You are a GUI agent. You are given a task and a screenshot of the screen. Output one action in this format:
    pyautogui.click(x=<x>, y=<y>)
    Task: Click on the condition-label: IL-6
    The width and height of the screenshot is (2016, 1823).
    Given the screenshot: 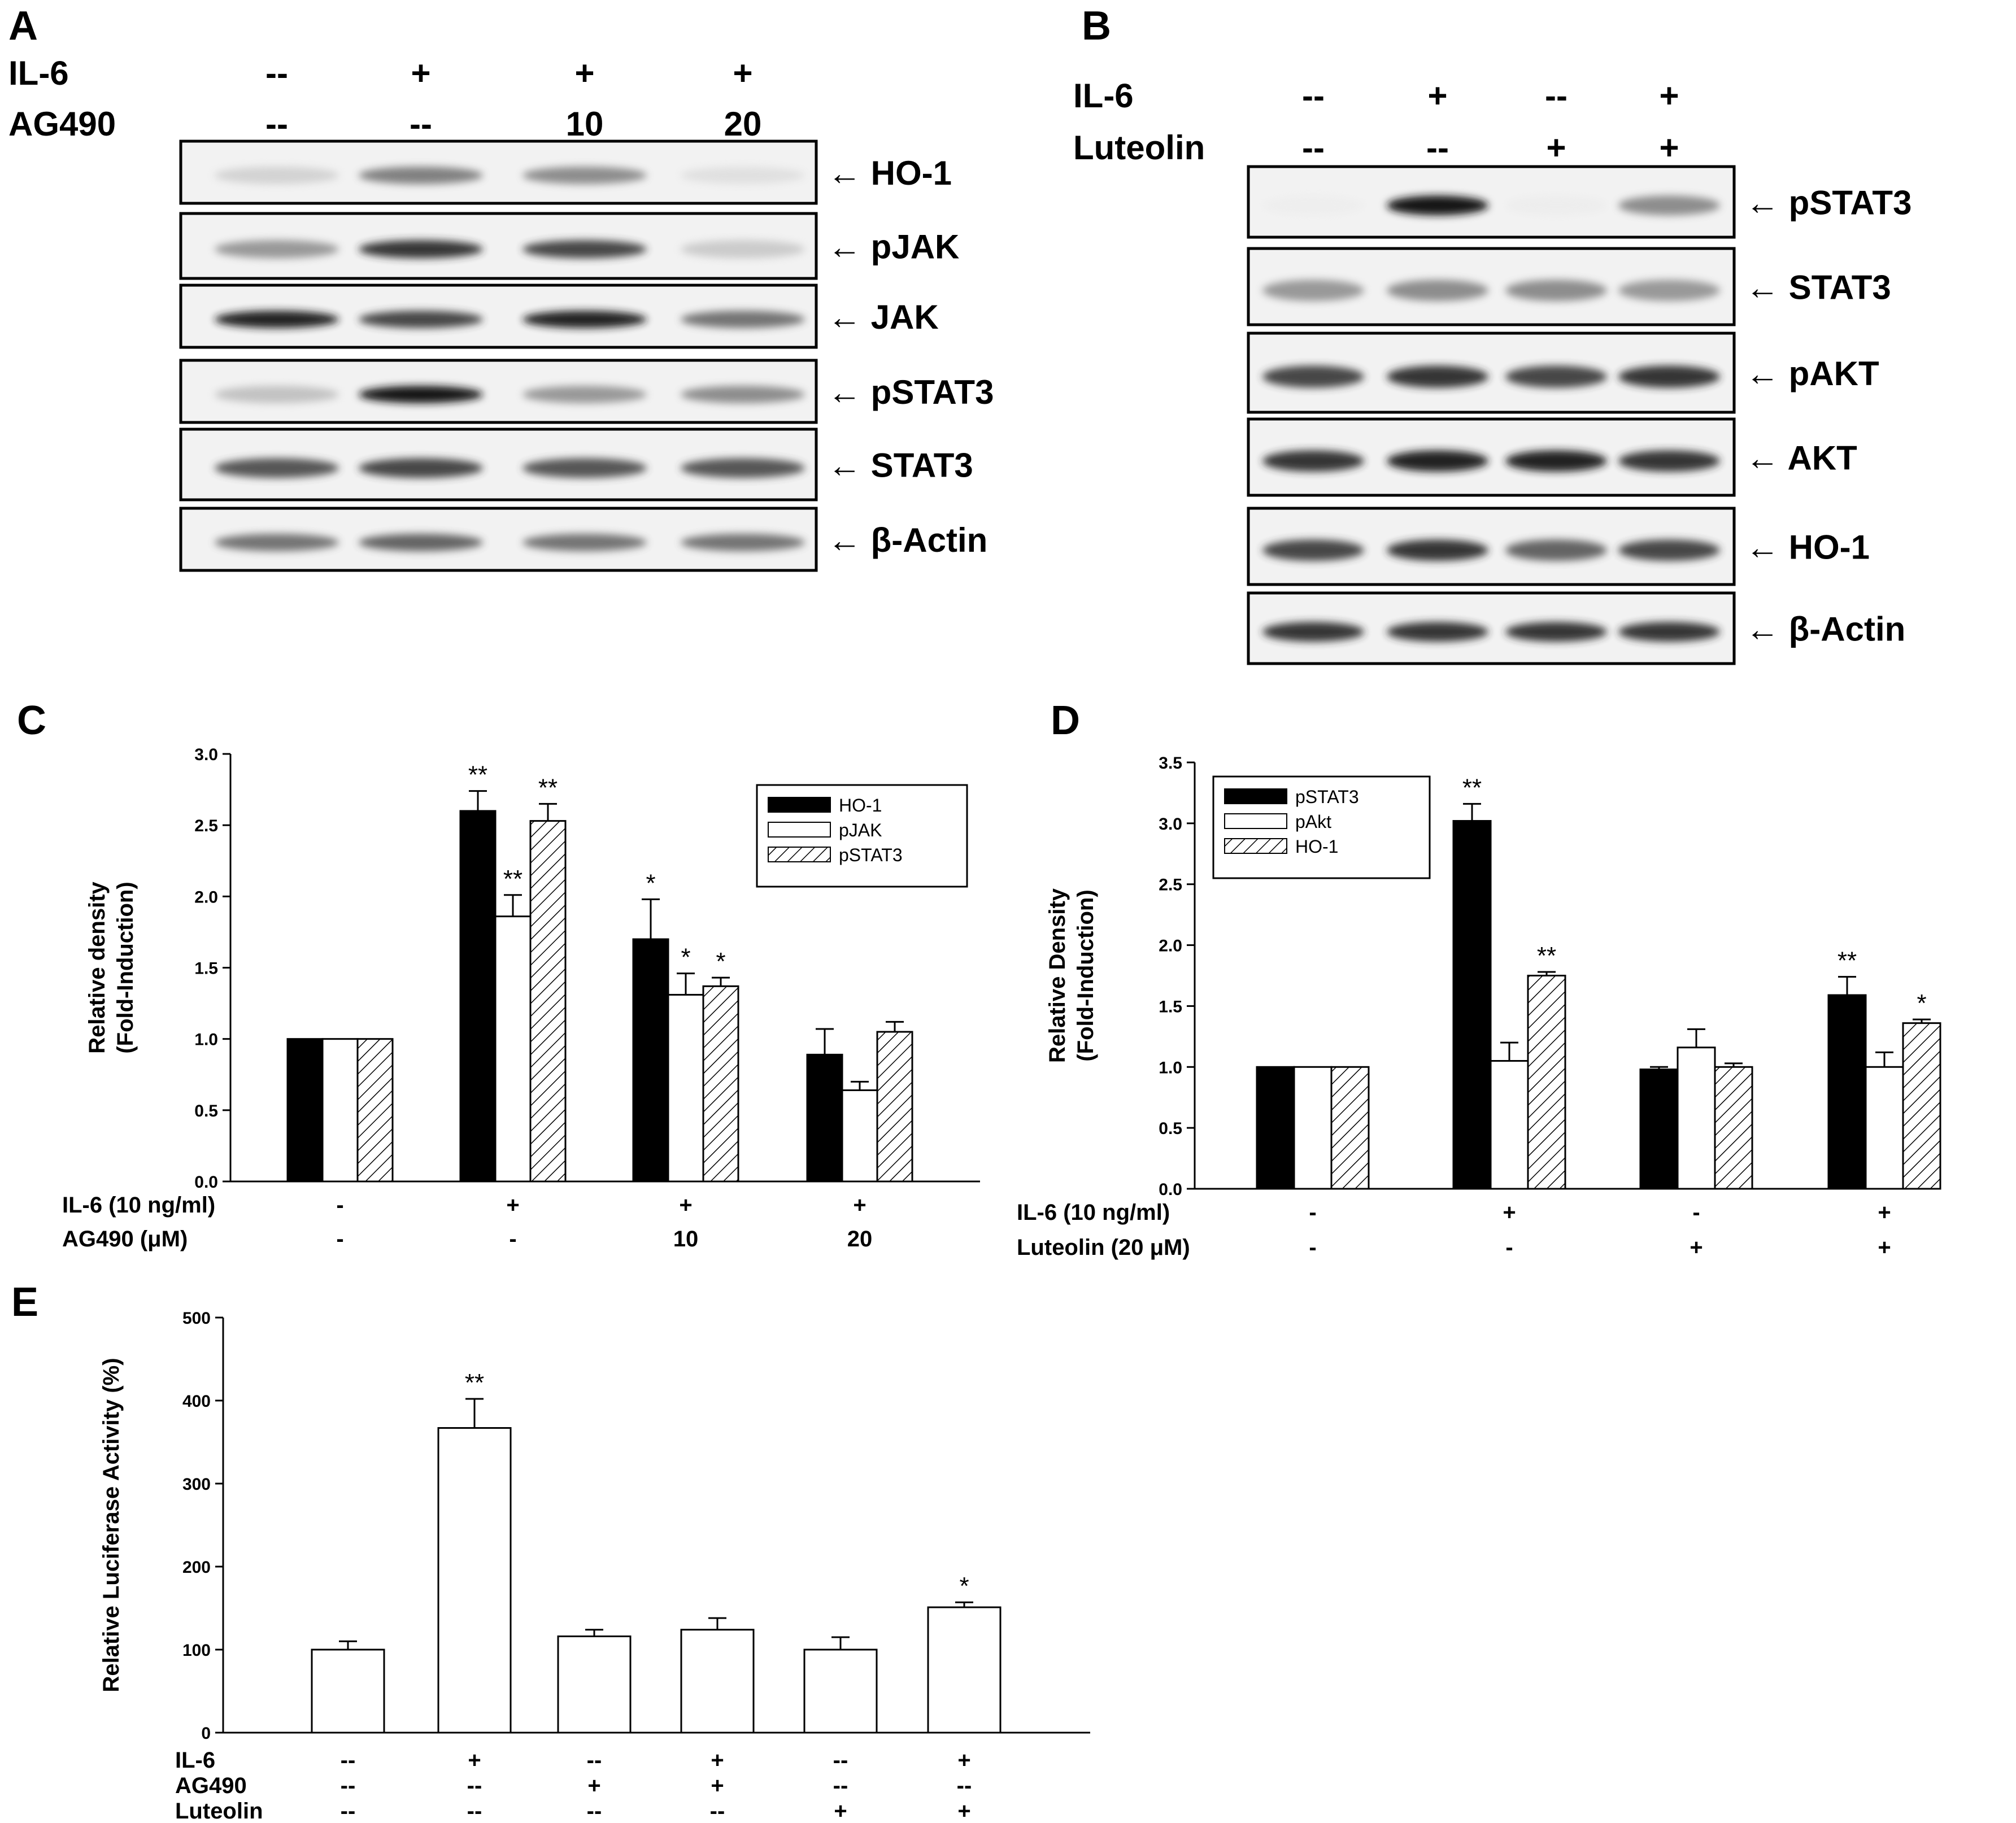 What is the action you would take?
    pyautogui.click(x=38, y=73)
    